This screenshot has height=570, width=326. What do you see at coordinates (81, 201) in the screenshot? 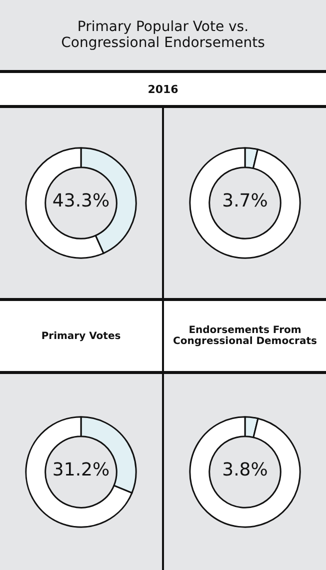
I see `text: 43.3%` at bounding box center [81, 201].